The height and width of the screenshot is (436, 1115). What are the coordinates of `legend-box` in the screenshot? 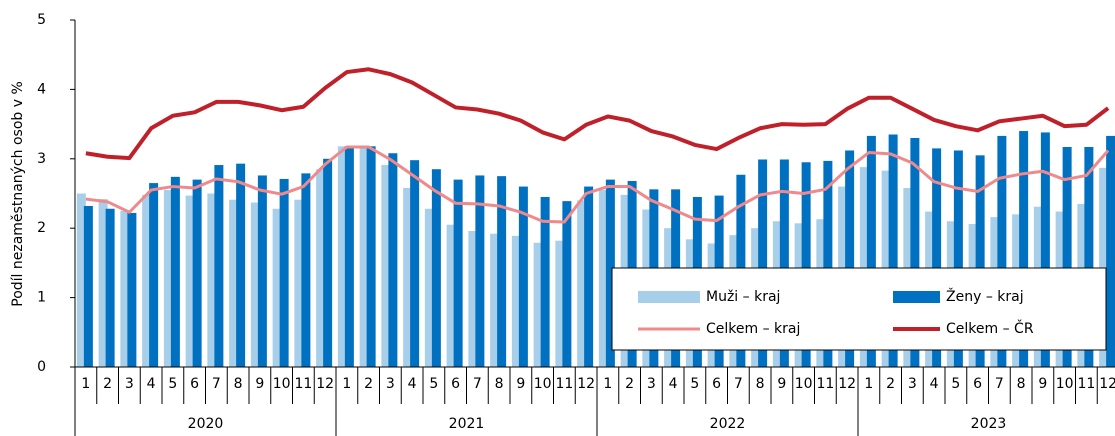 It's located at (859, 309).